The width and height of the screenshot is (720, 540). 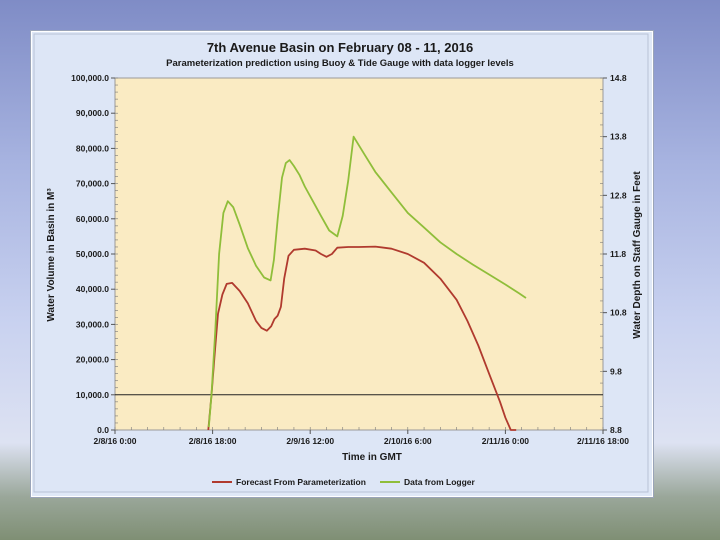 What do you see at coordinates (618, 254) in the screenshot?
I see `y-right-tick-label: 11.8` at bounding box center [618, 254].